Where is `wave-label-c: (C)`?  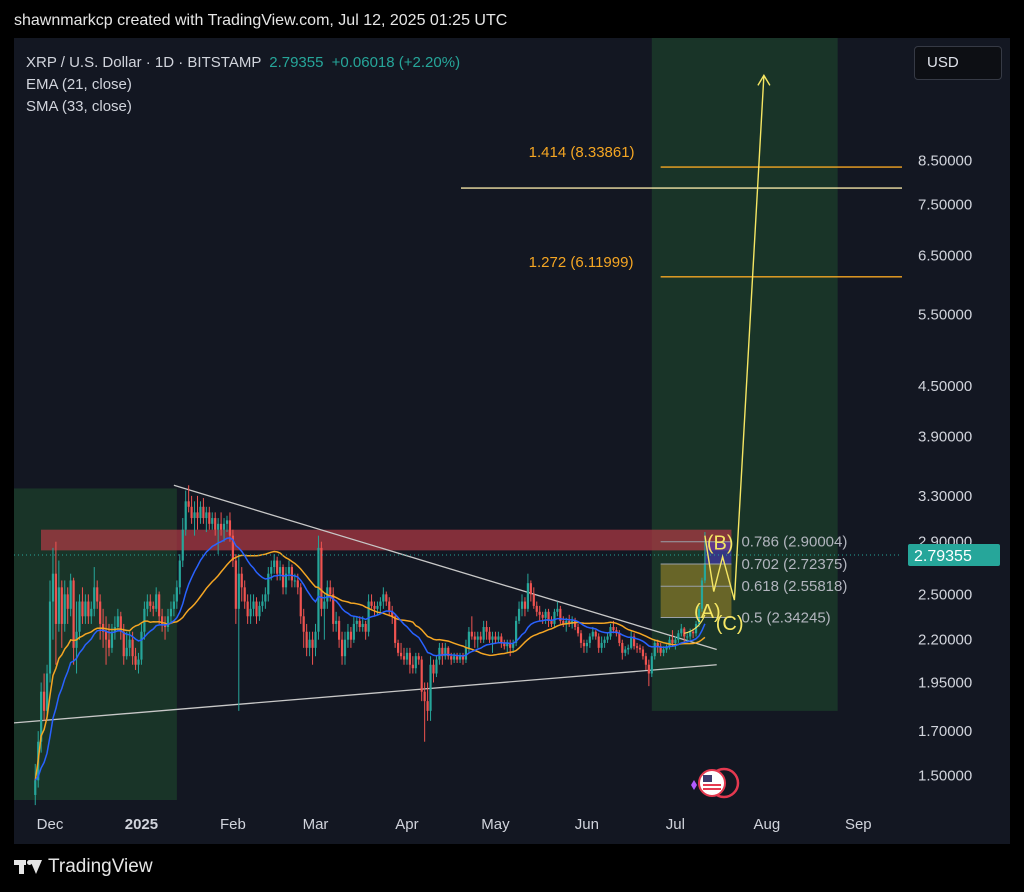 wave-label-c: (C) is located at coordinates (730, 624).